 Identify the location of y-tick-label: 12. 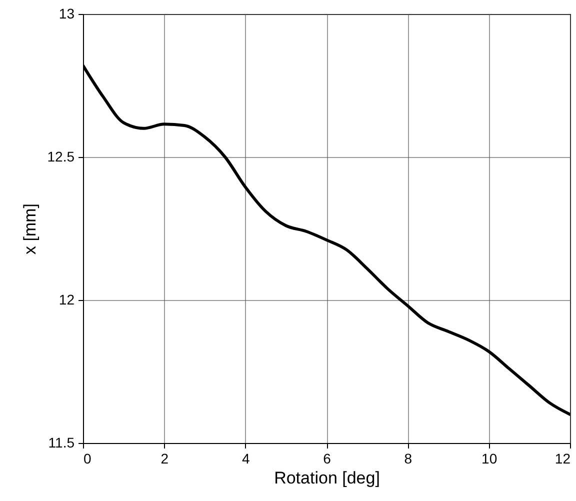
(66, 300).